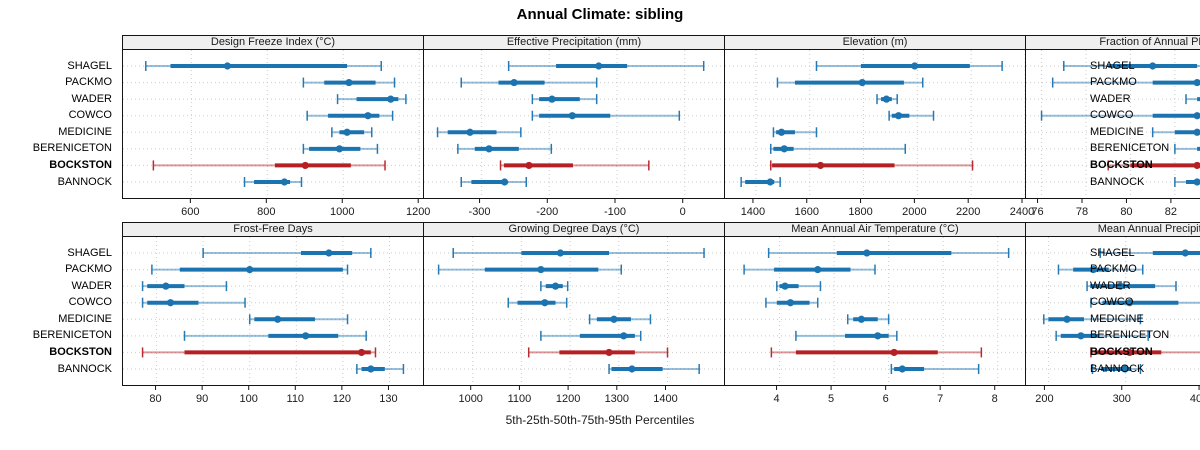 This screenshot has width=1200, height=450. I want to click on axis-tick-label: 130, so click(388, 399).